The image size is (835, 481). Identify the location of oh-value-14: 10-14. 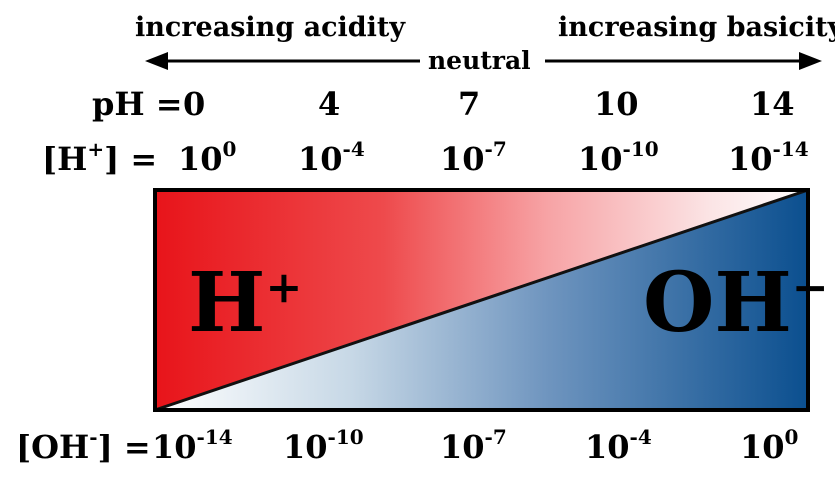
(192, 445).